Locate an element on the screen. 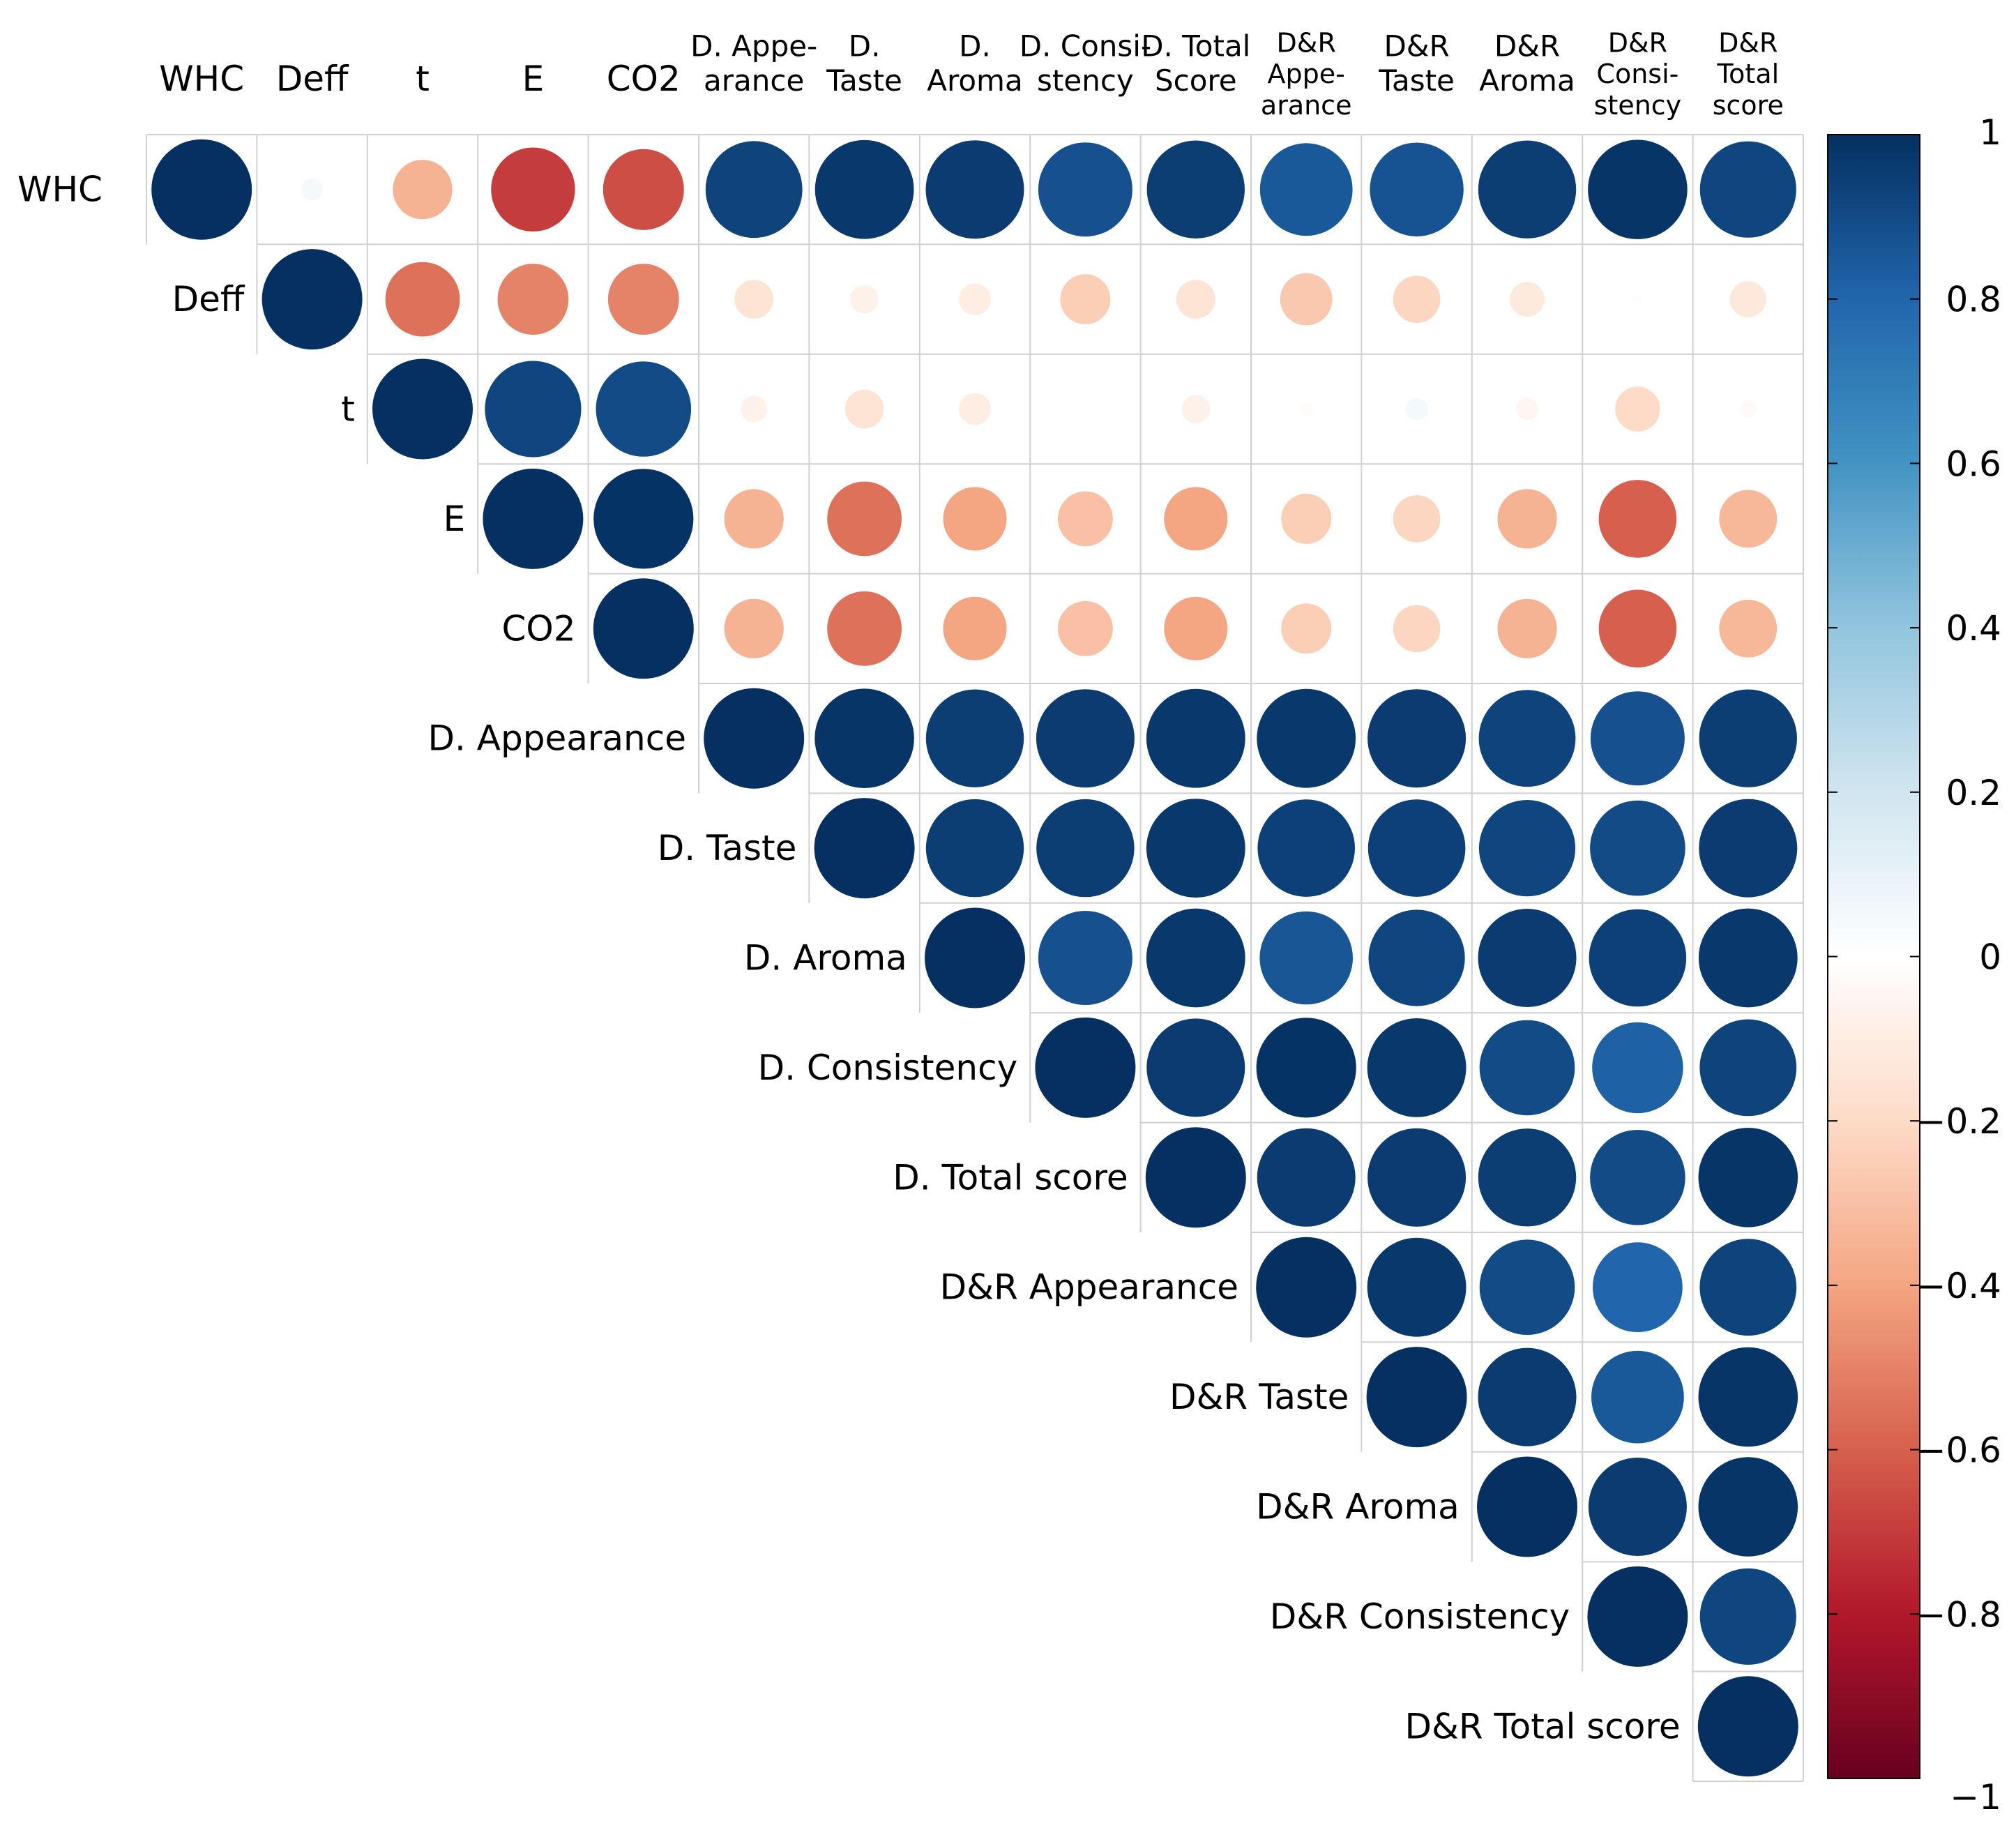 The height and width of the screenshot is (1821, 2016). column-label-12: D&R Aroma is located at coordinates (1527, 64).